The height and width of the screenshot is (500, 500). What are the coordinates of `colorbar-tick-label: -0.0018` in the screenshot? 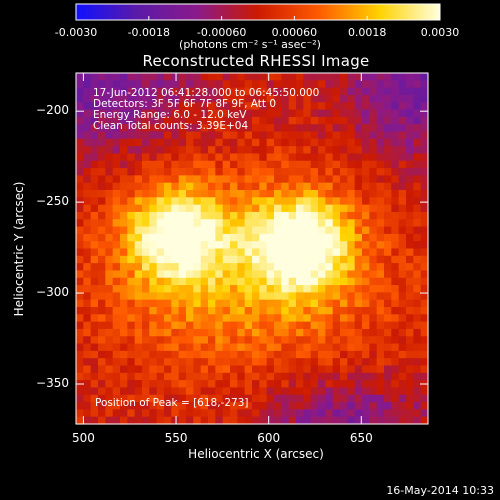 It's located at (149, 32).